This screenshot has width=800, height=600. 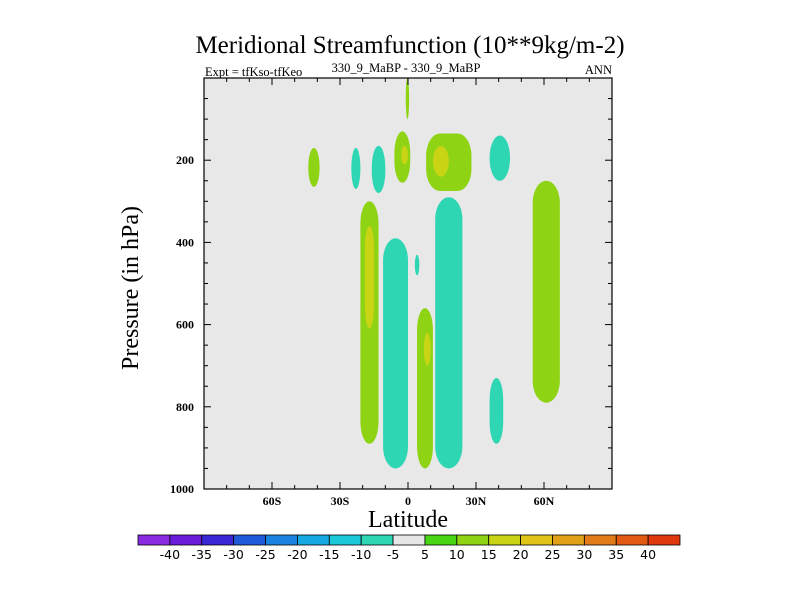 What do you see at coordinates (489, 554) in the screenshot?
I see `colorbar-tick-label: 15` at bounding box center [489, 554].